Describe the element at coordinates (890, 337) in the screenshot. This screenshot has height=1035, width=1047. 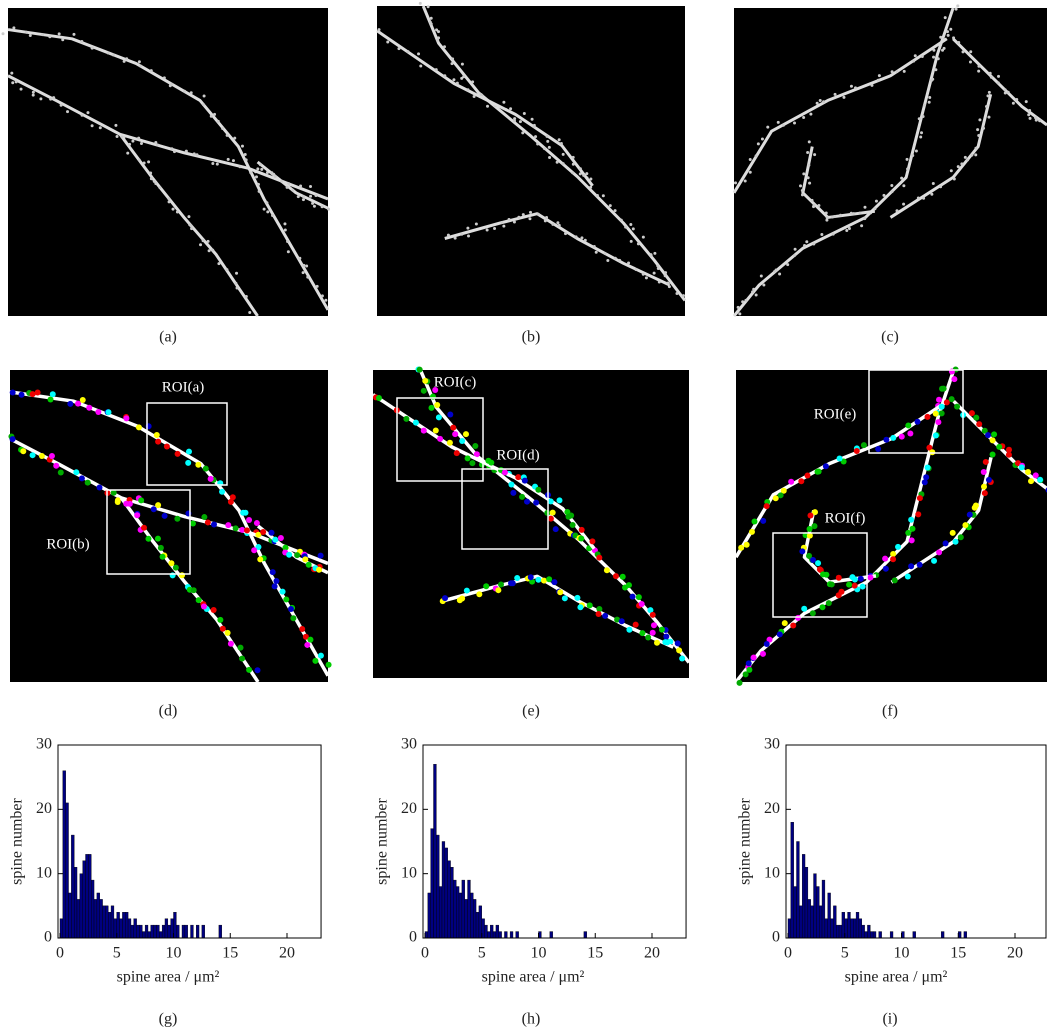
I see `panel-label: (c)` at that location.